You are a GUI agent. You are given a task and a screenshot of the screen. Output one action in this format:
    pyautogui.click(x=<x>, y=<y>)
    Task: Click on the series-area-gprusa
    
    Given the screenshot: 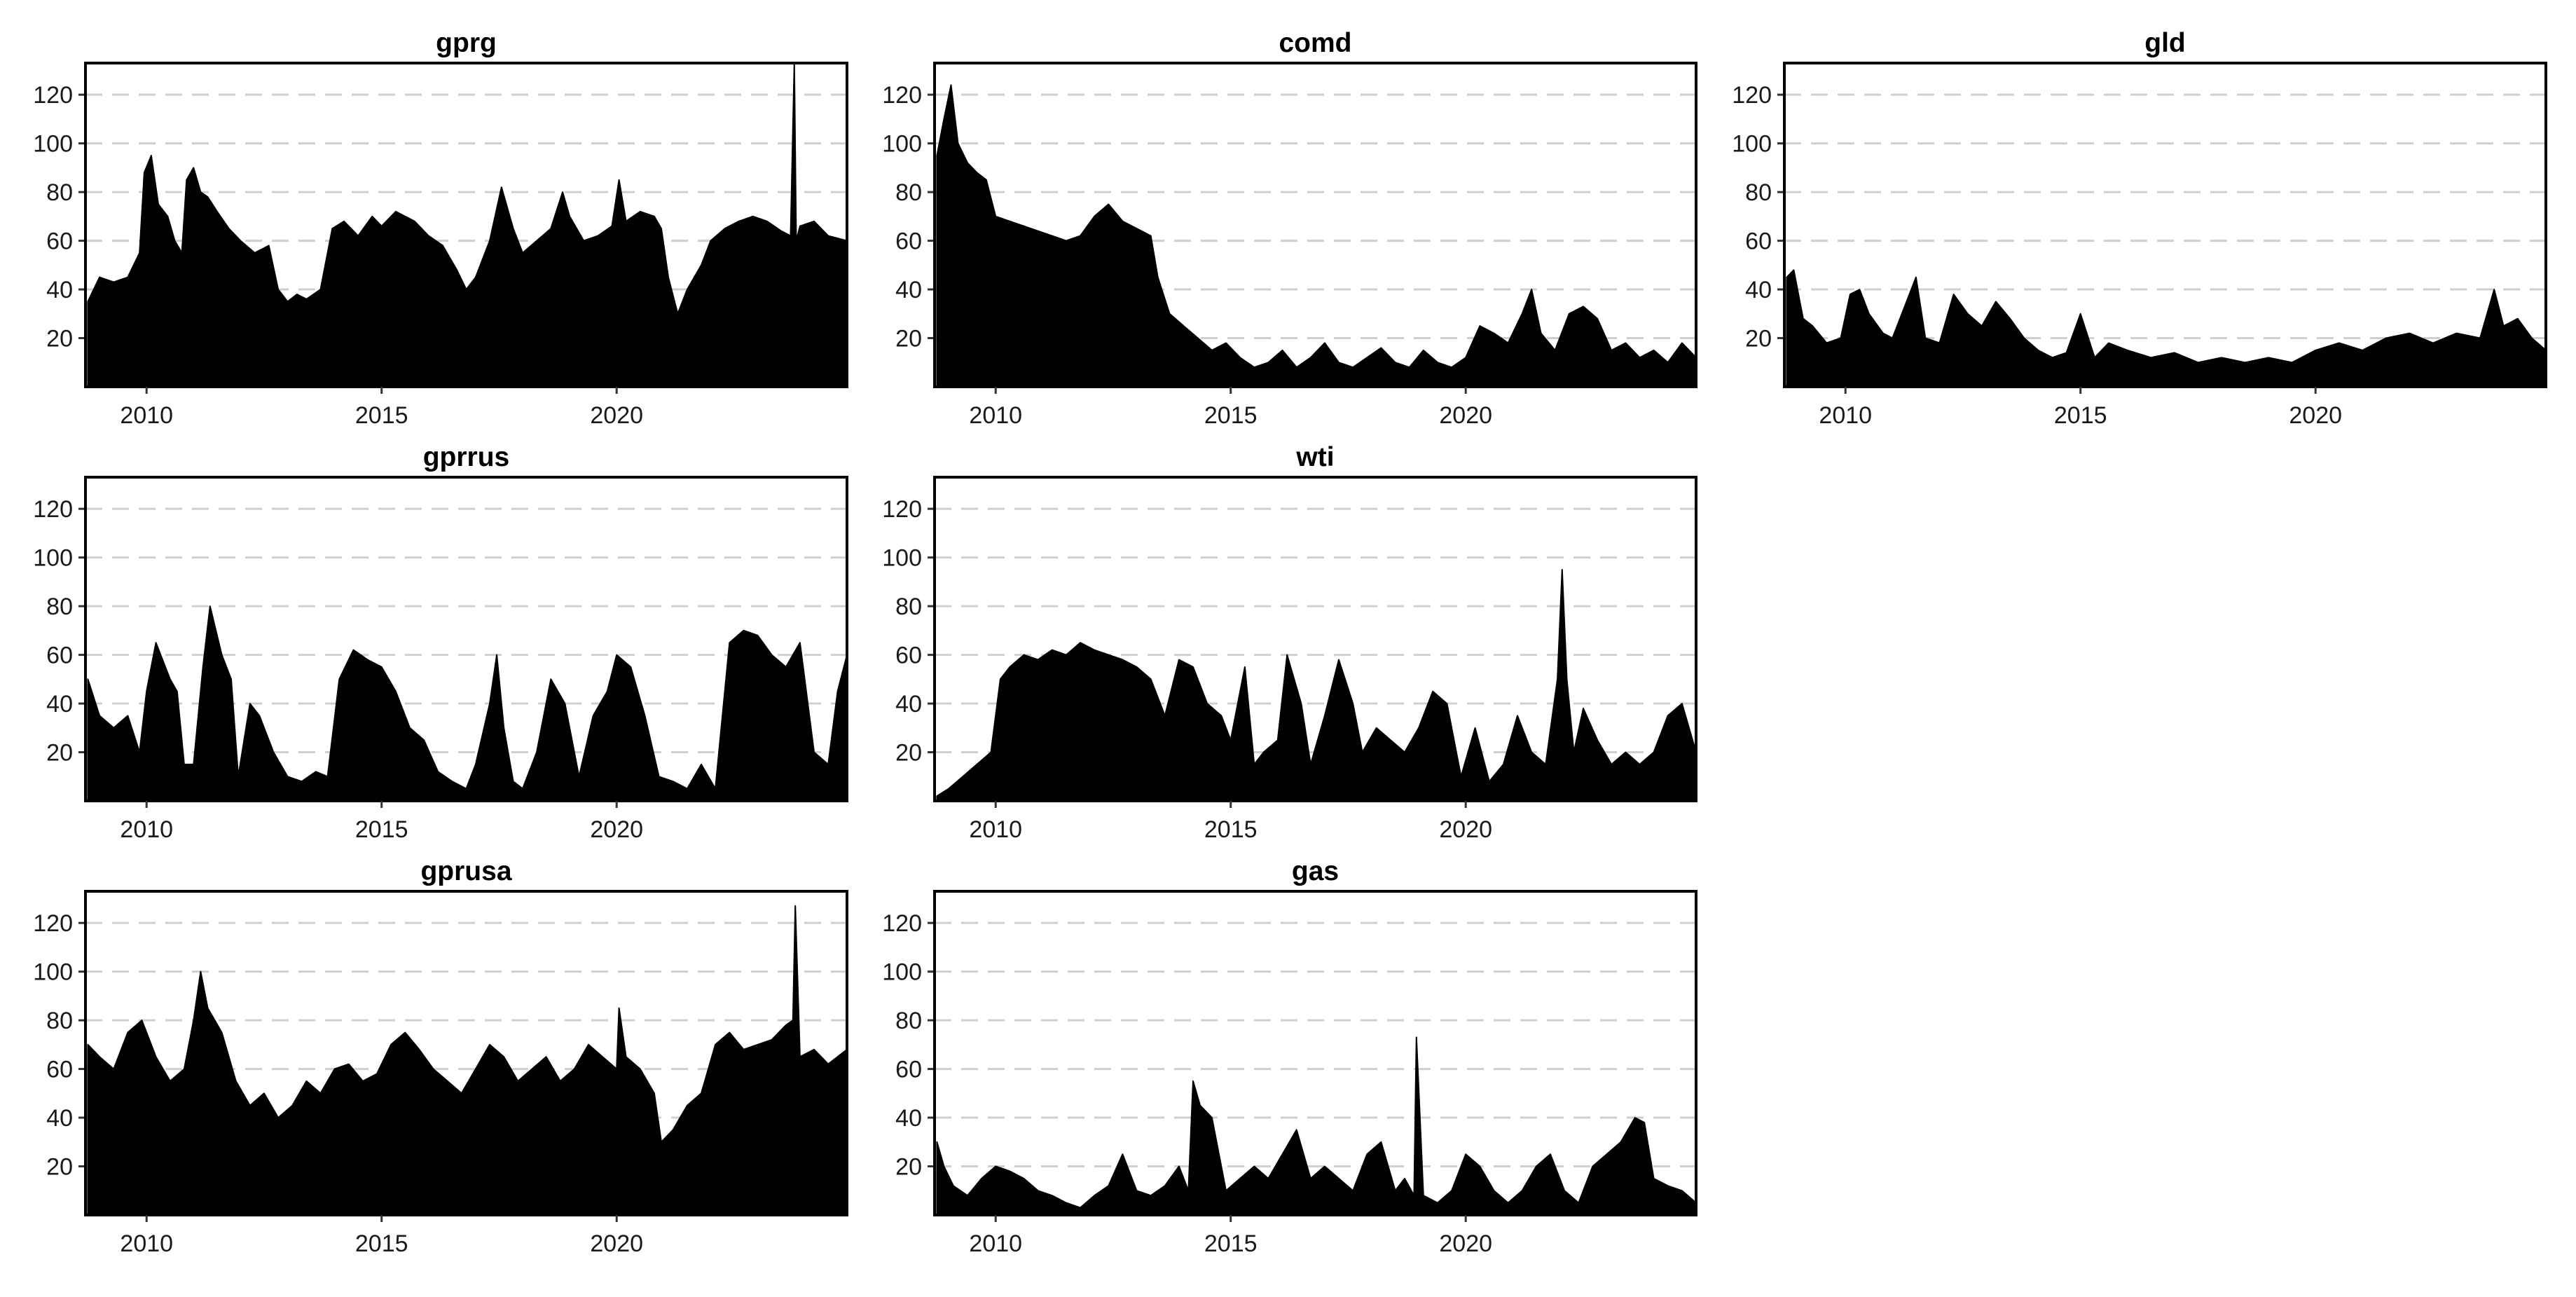 What is the action you would take?
    pyautogui.click(x=467, y=1060)
    